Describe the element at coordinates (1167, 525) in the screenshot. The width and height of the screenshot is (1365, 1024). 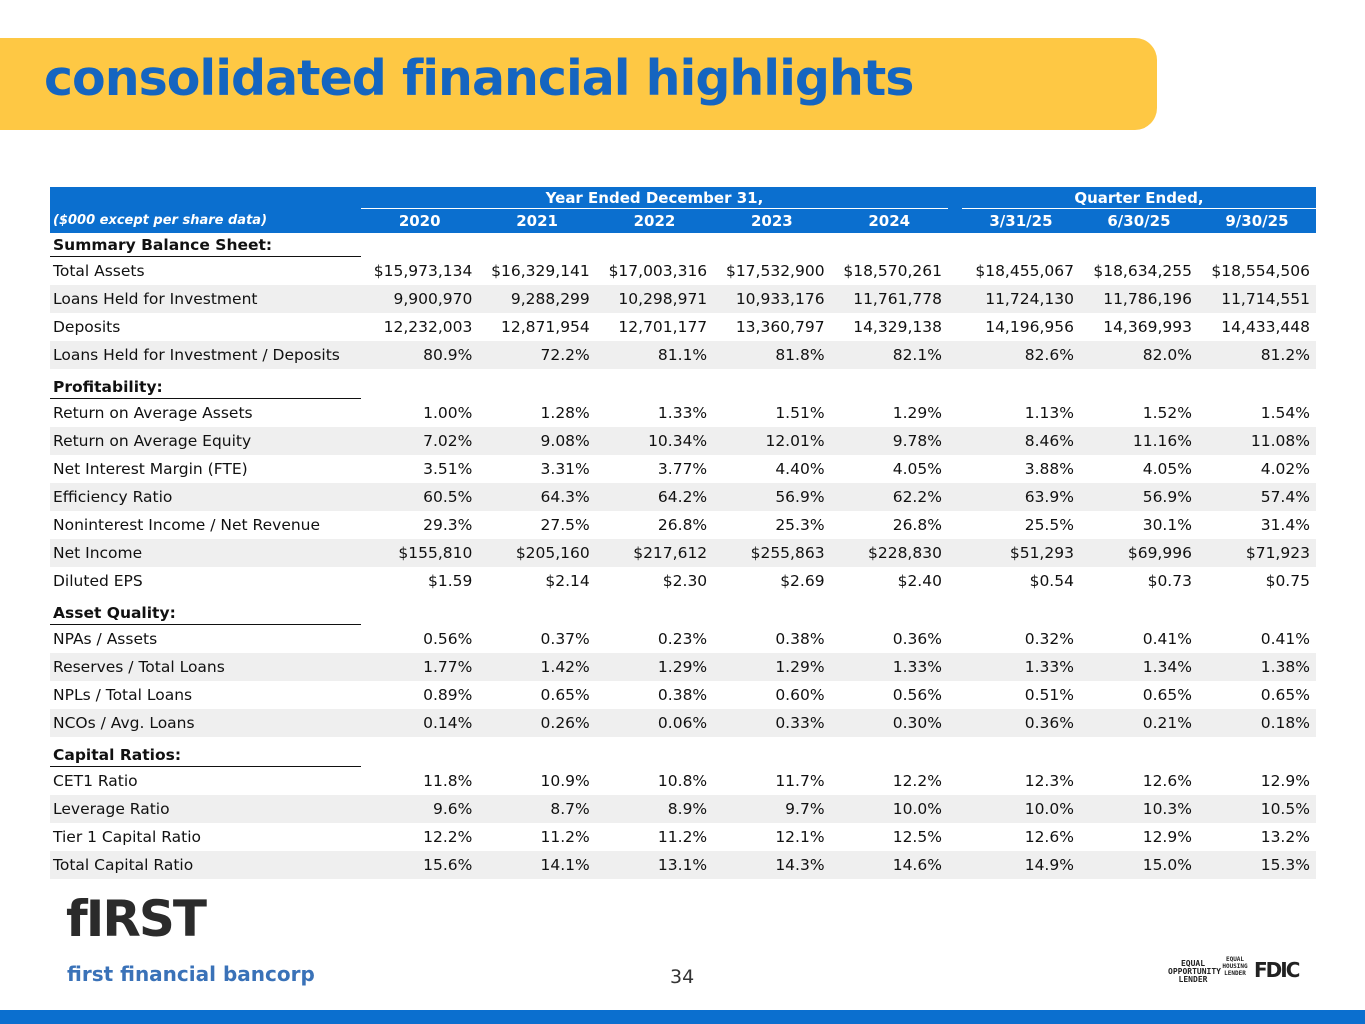
I see `value-cell: 30.1%` at that location.